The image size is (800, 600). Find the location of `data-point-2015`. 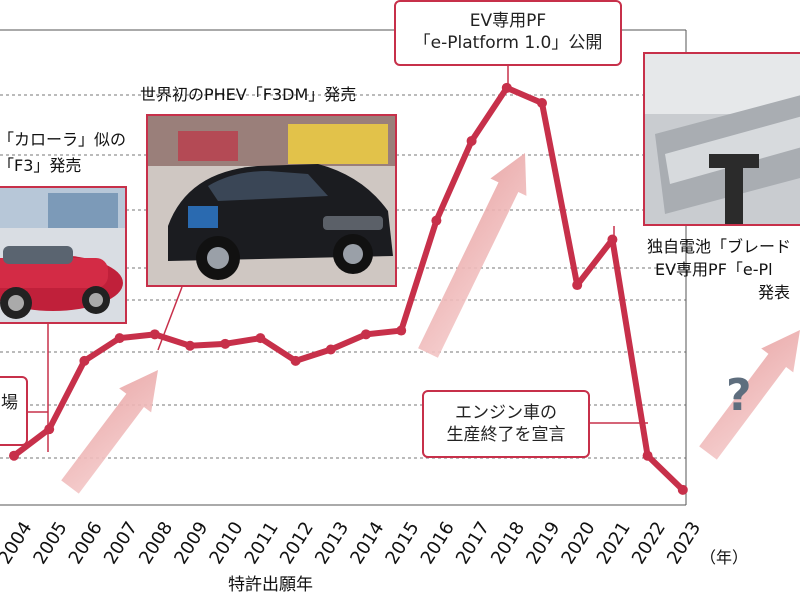

data-point-2015 is located at coordinates (401, 330).